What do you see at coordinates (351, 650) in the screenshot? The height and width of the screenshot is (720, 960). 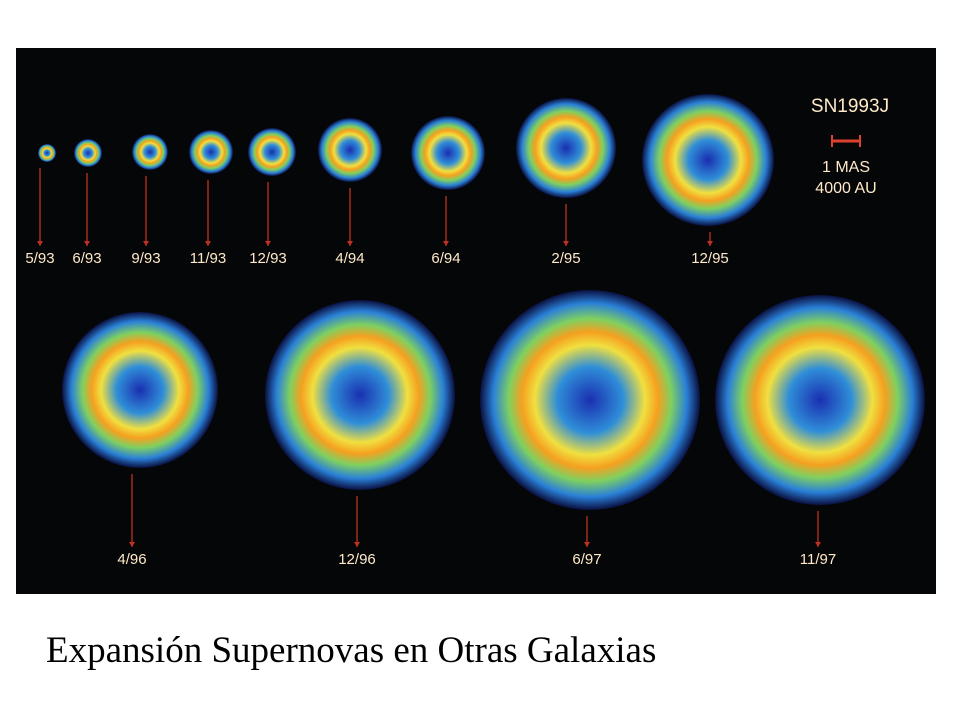 I see `caption: Expansión Supernovas en Otras Galaxias` at bounding box center [351, 650].